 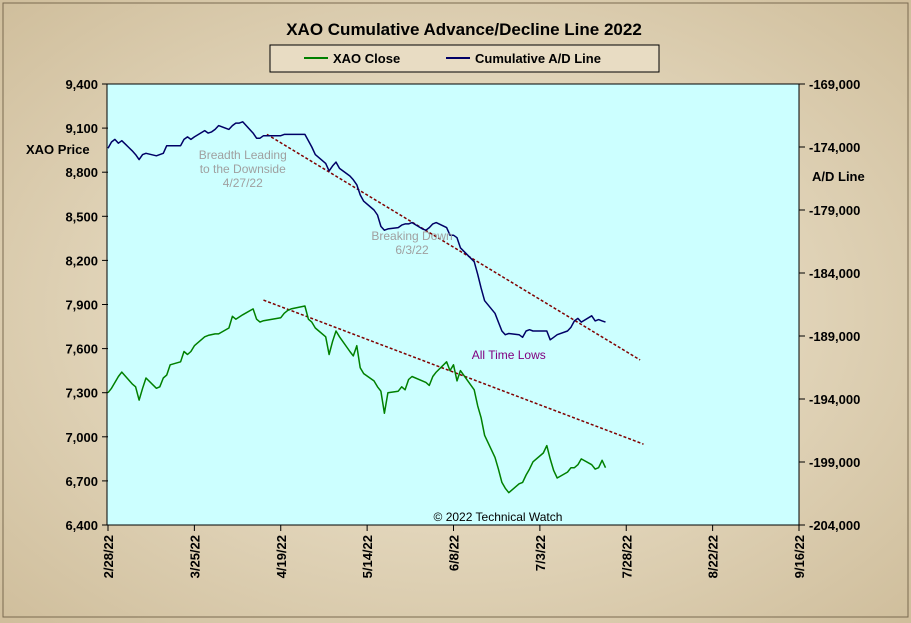 I want to click on x-tick-label: 7/3/22, so click(x=540, y=553).